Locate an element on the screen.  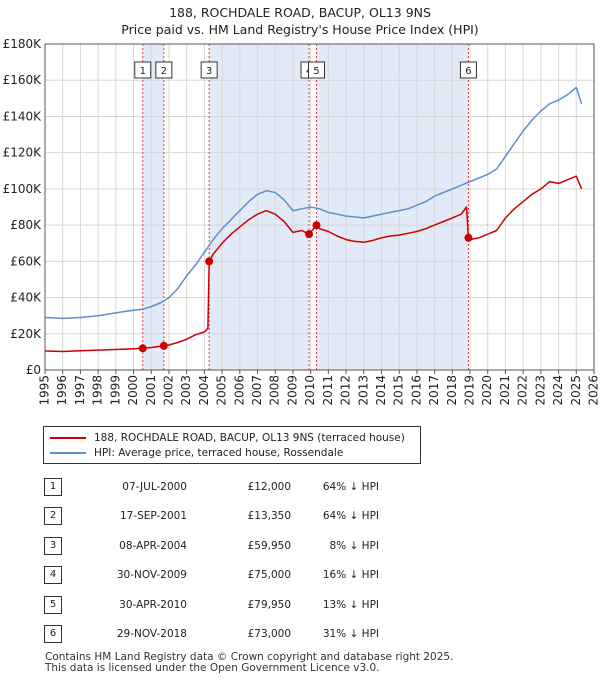
x-tick-label: 2021 is located at coordinates (505, 390).